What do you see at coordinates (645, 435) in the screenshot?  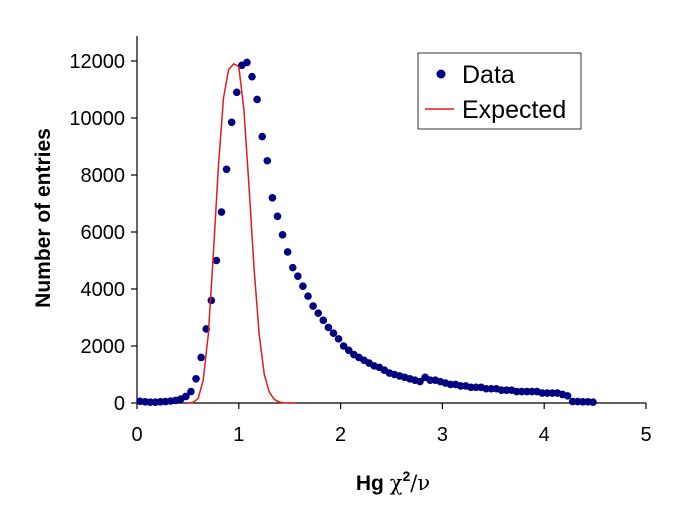 I see `x-tick-label: 5` at bounding box center [645, 435].